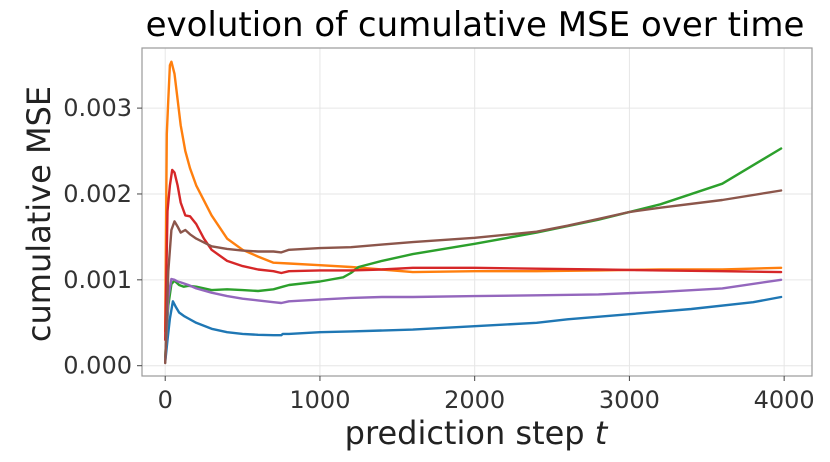 This screenshot has width=830, height=462. What do you see at coordinates (474, 400) in the screenshot?
I see `x-tick-label: 2000` at bounding box center [474, 400].